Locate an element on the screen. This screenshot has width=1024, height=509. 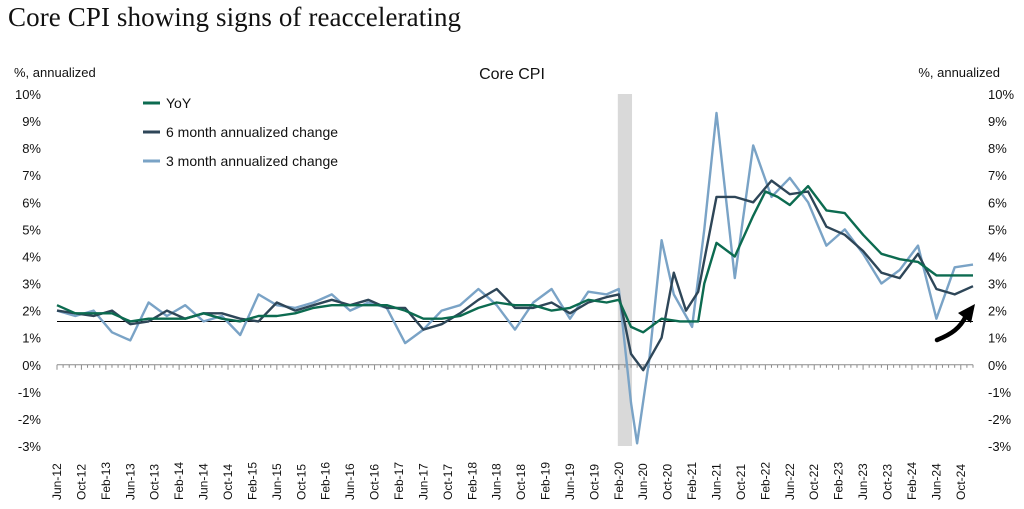
x-tick-label: Oct-12 is located at coordinates (81, 482).